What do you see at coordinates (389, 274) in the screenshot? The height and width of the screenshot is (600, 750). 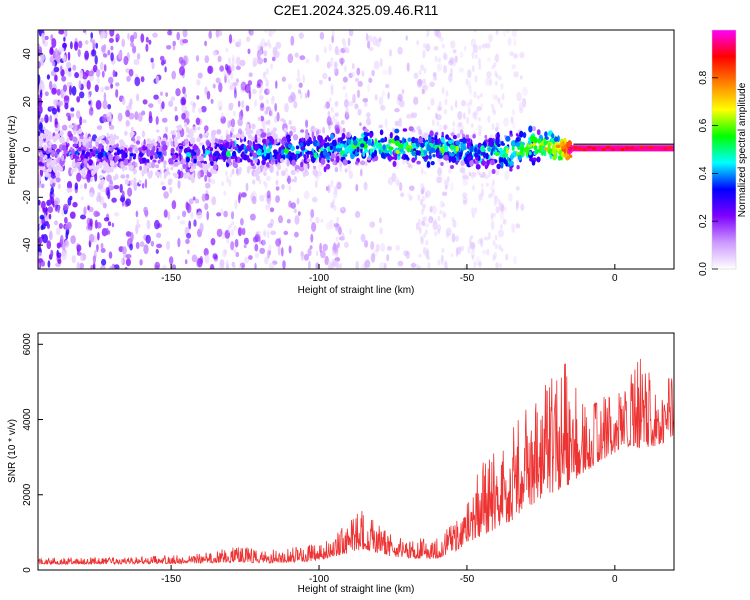 I see `spectrogram-x-ticks: -150 -100 -50 0` at bounding box center [389, 274].